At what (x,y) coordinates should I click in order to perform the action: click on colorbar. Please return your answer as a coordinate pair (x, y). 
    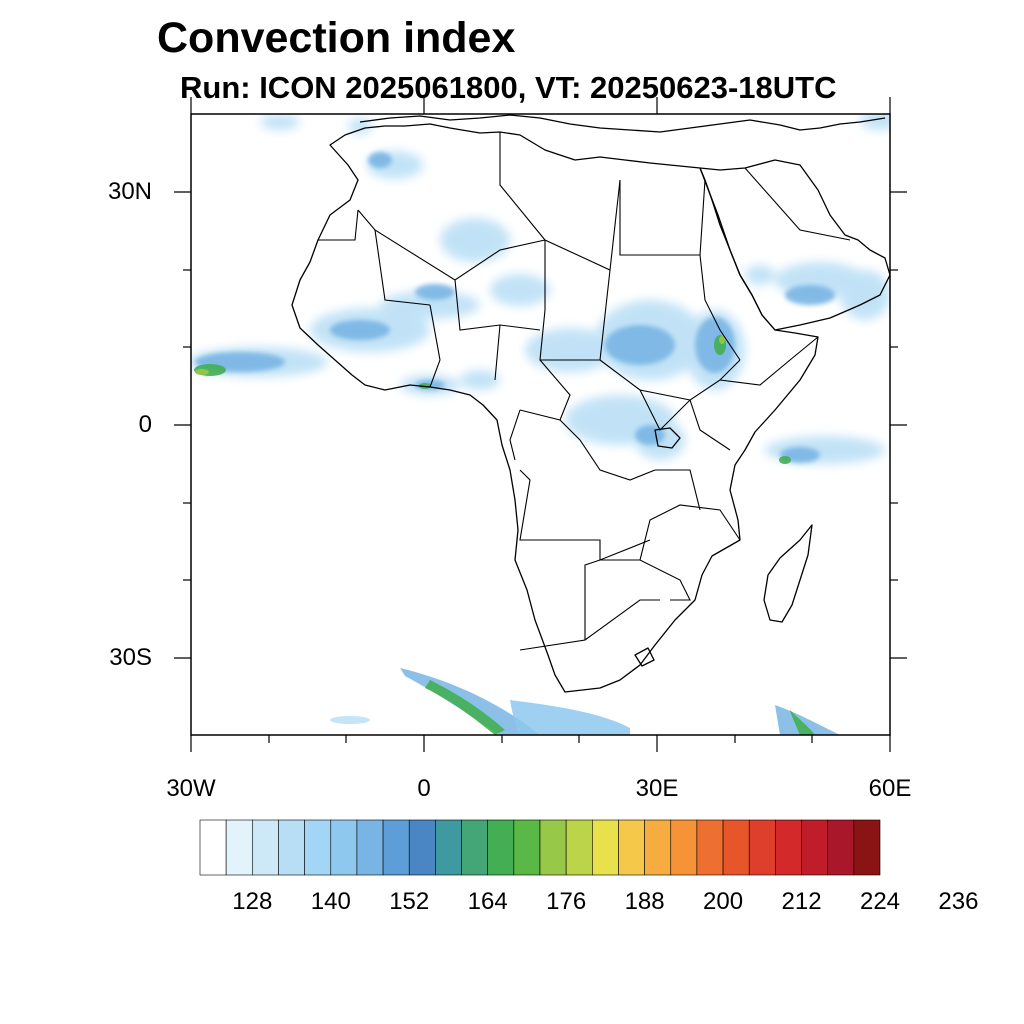
    Looking at the image, I should click on (540, 847).